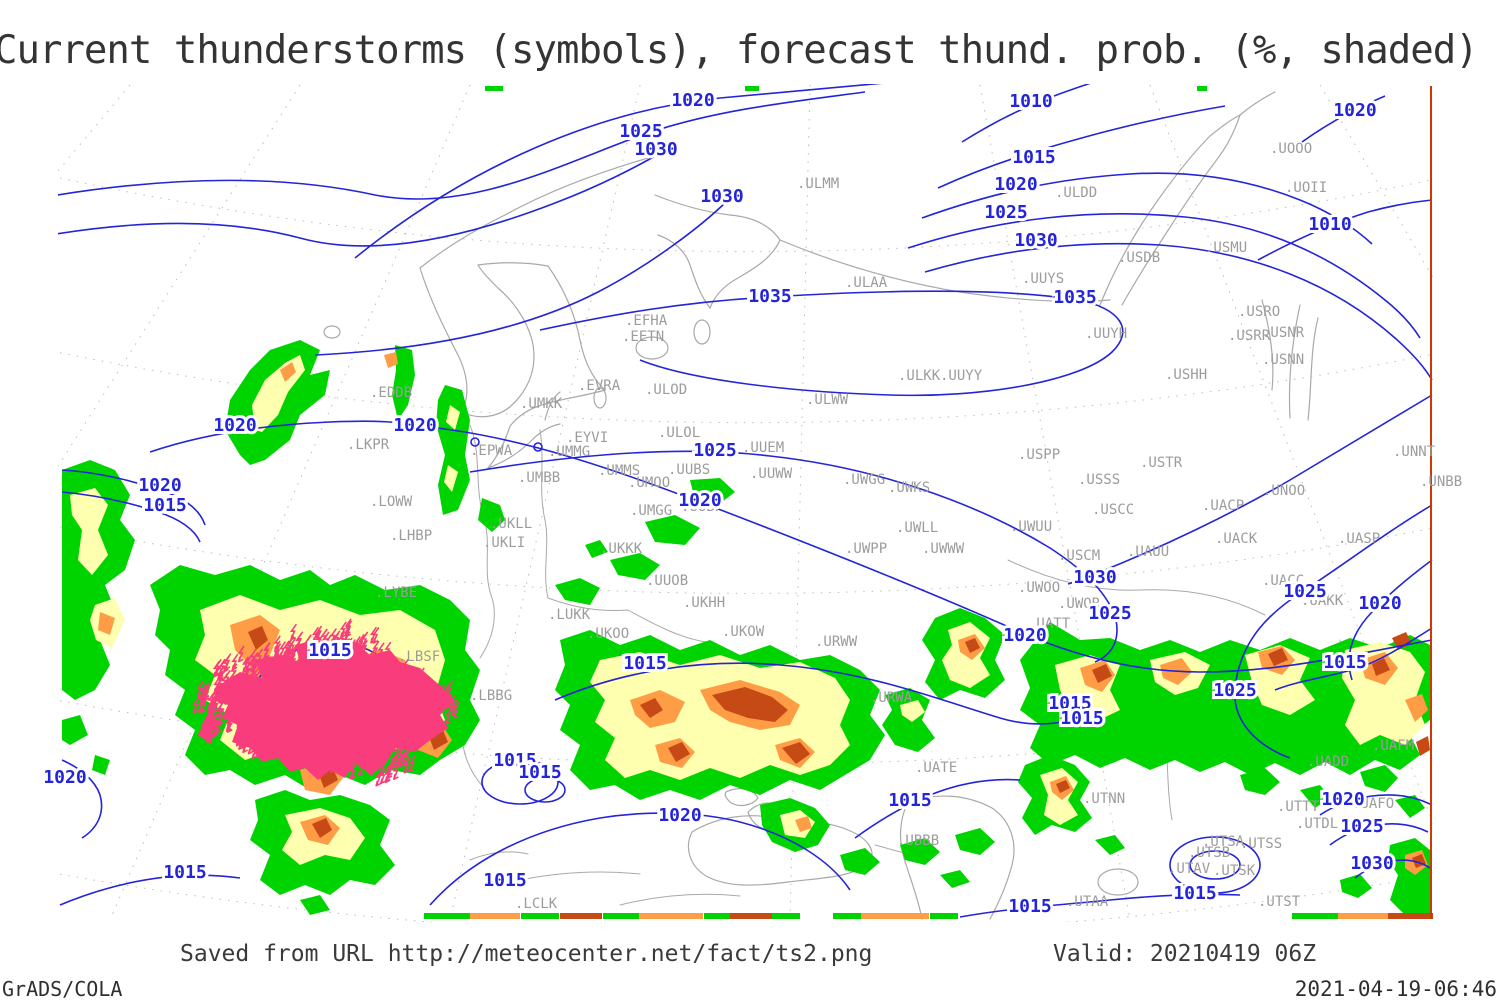 This screenshot has height=1000, width=1500. Describe the element at coordinates (541, 404) in the screenshot. I see `station-label: .UMKK` at that location.